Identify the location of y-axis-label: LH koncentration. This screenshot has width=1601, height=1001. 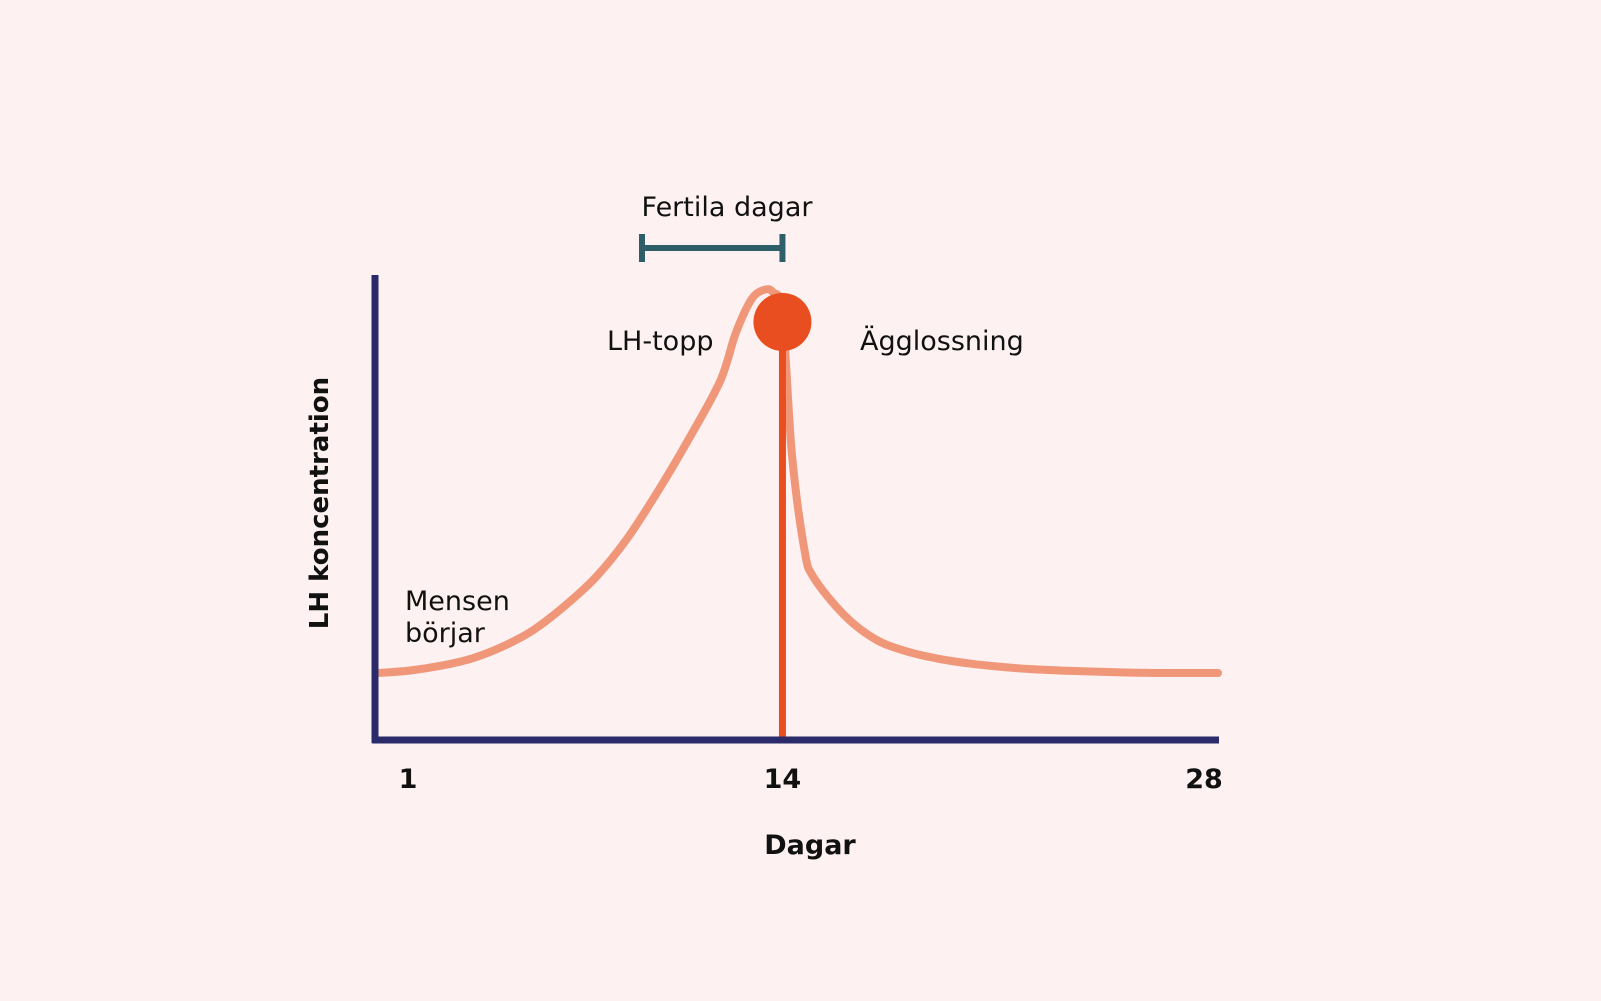
(320, 503).